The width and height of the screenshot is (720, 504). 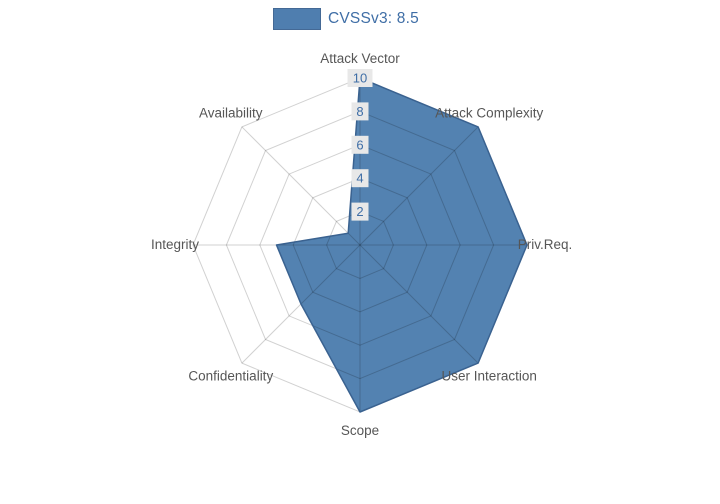 I want to click on radial-tick-label: 4, so click(x=359, y=178).